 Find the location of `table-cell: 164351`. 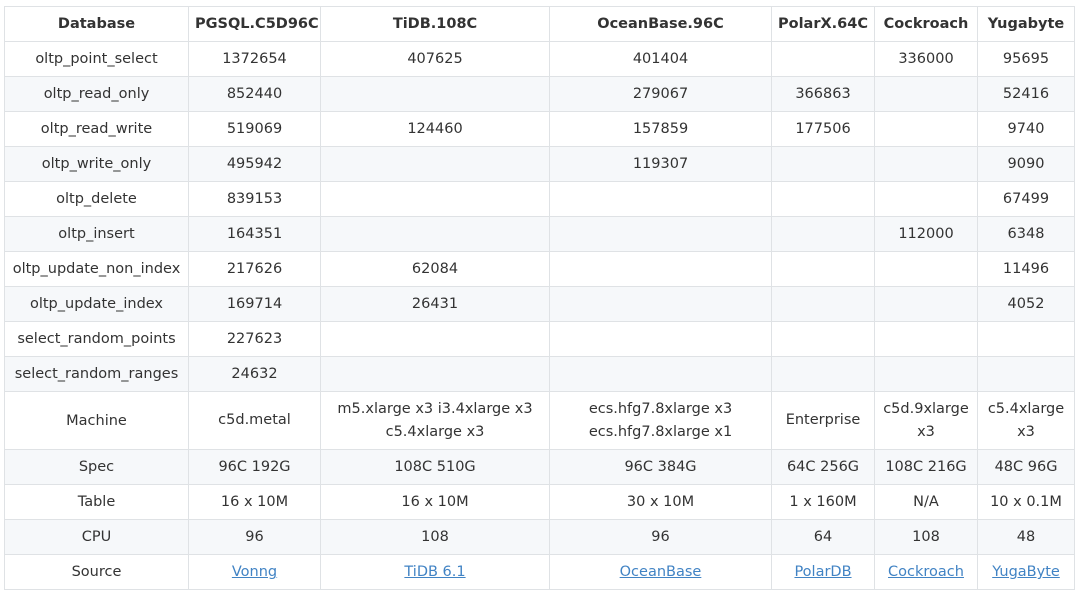

table-cell: 164351 is located at coordinates (254, 234).